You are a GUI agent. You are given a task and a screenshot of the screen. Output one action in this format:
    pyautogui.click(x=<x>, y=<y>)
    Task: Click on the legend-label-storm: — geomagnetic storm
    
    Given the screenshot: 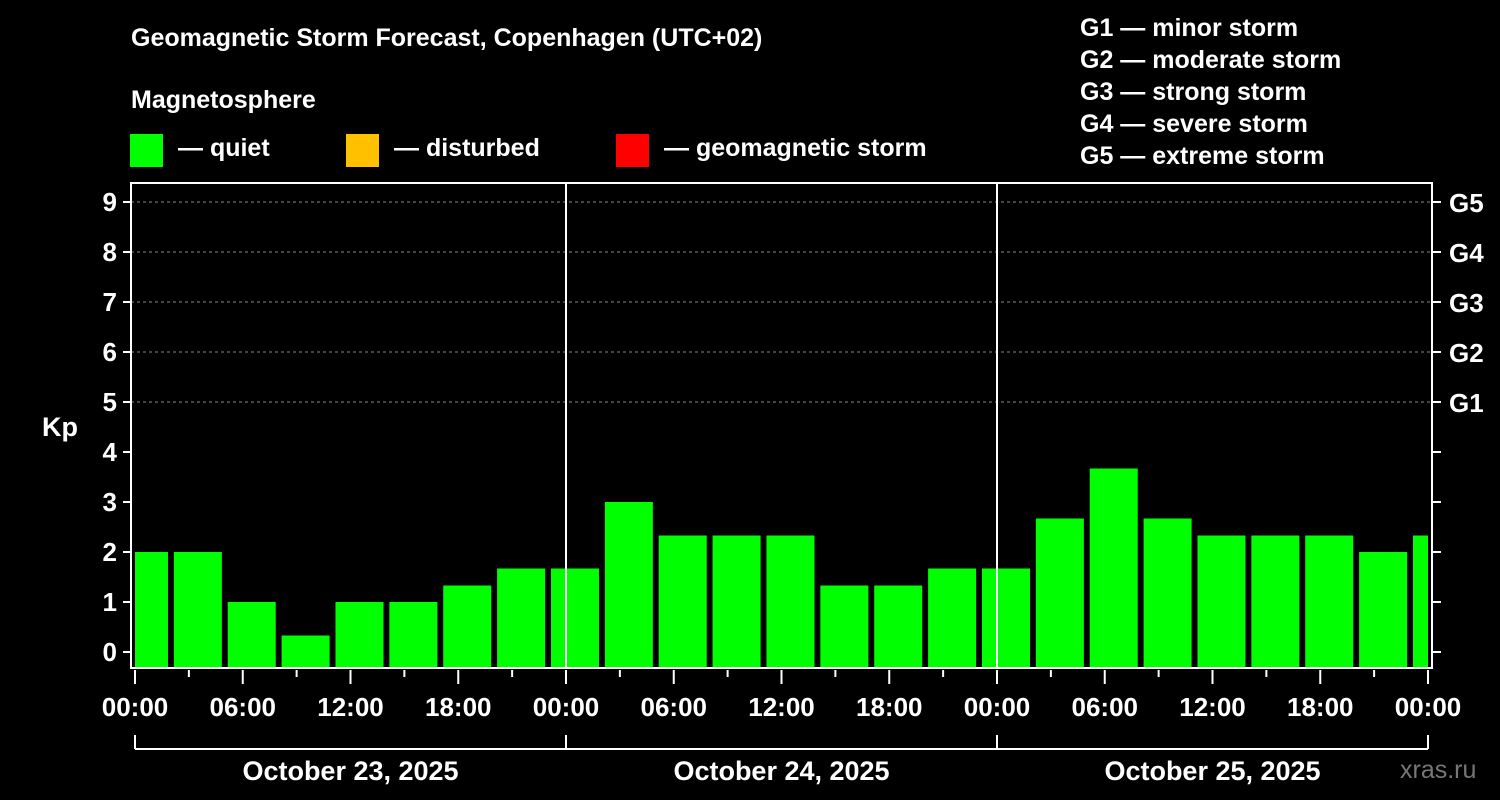 What is the action you would take?
    pyautogui.click(x=795, y=148)
    